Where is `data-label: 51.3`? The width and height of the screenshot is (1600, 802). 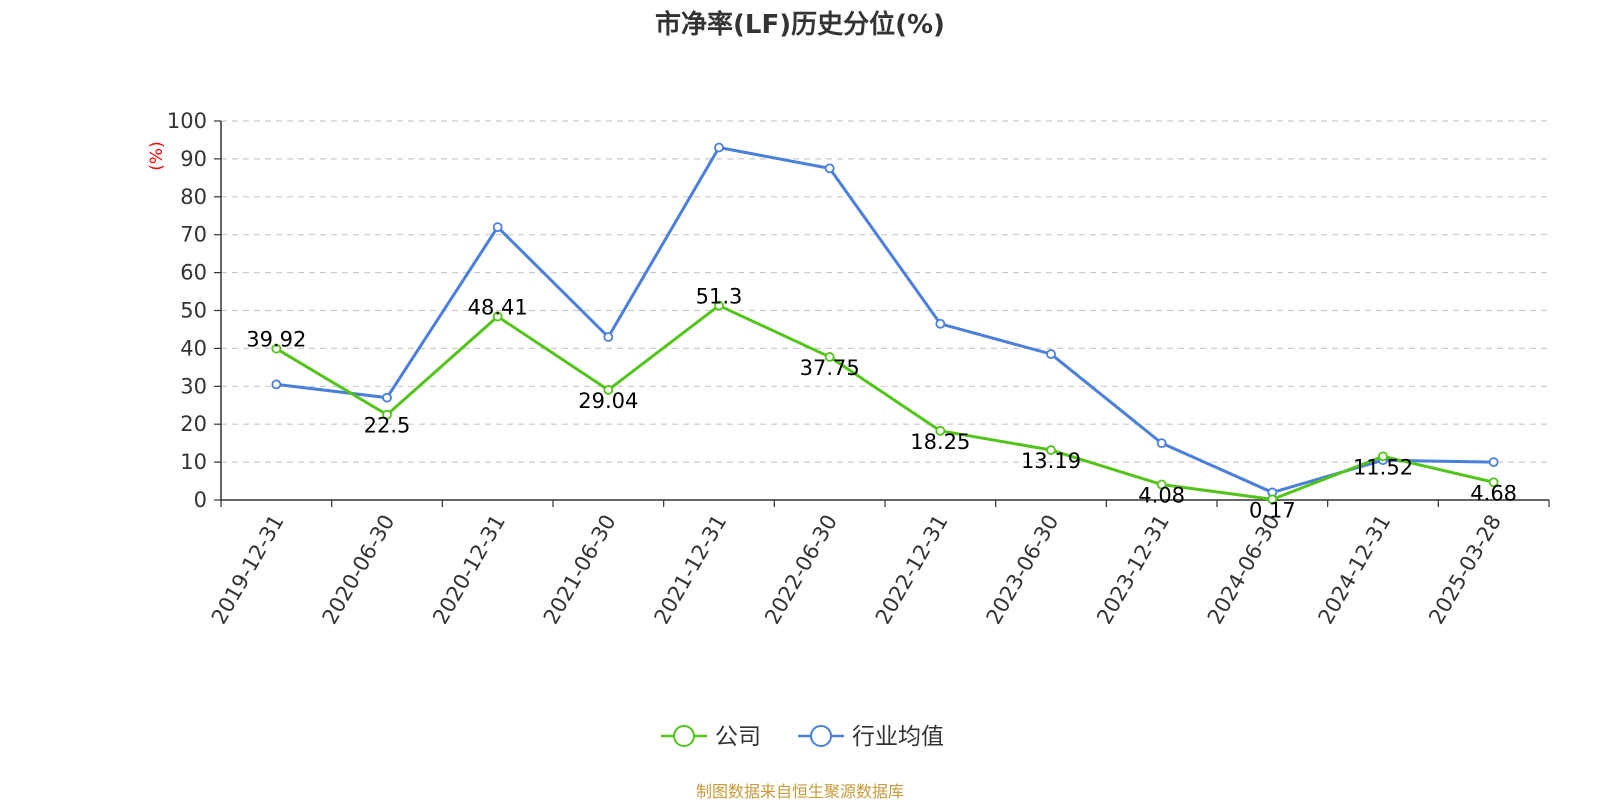 data-label: 51.3 is located at coordinates (719, 297).